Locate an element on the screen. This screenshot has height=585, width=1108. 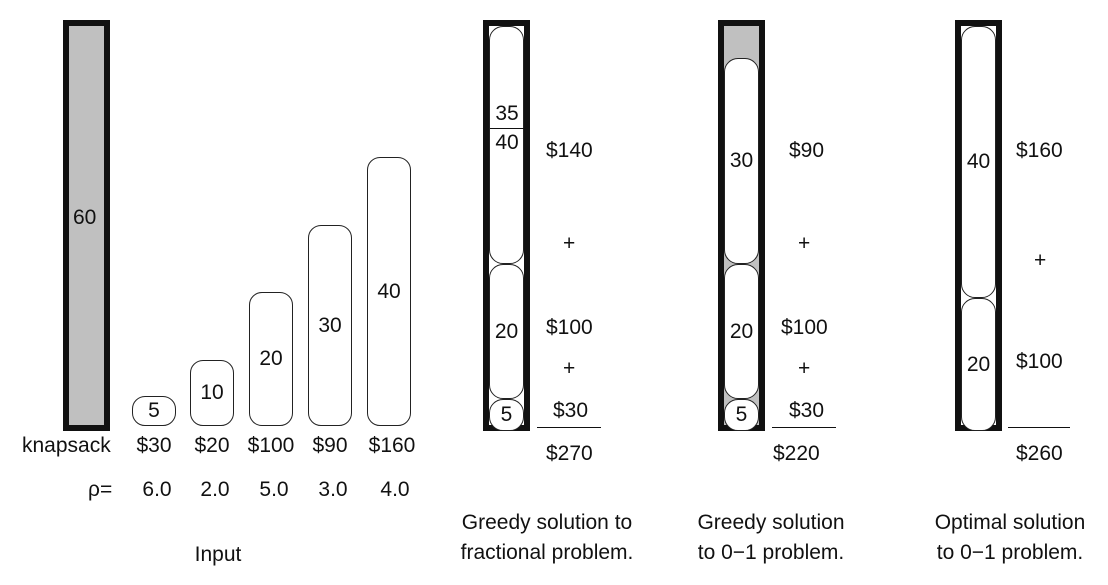
knapsack-greedy-01: 30 20 5 is located at coordinates (741, 225).